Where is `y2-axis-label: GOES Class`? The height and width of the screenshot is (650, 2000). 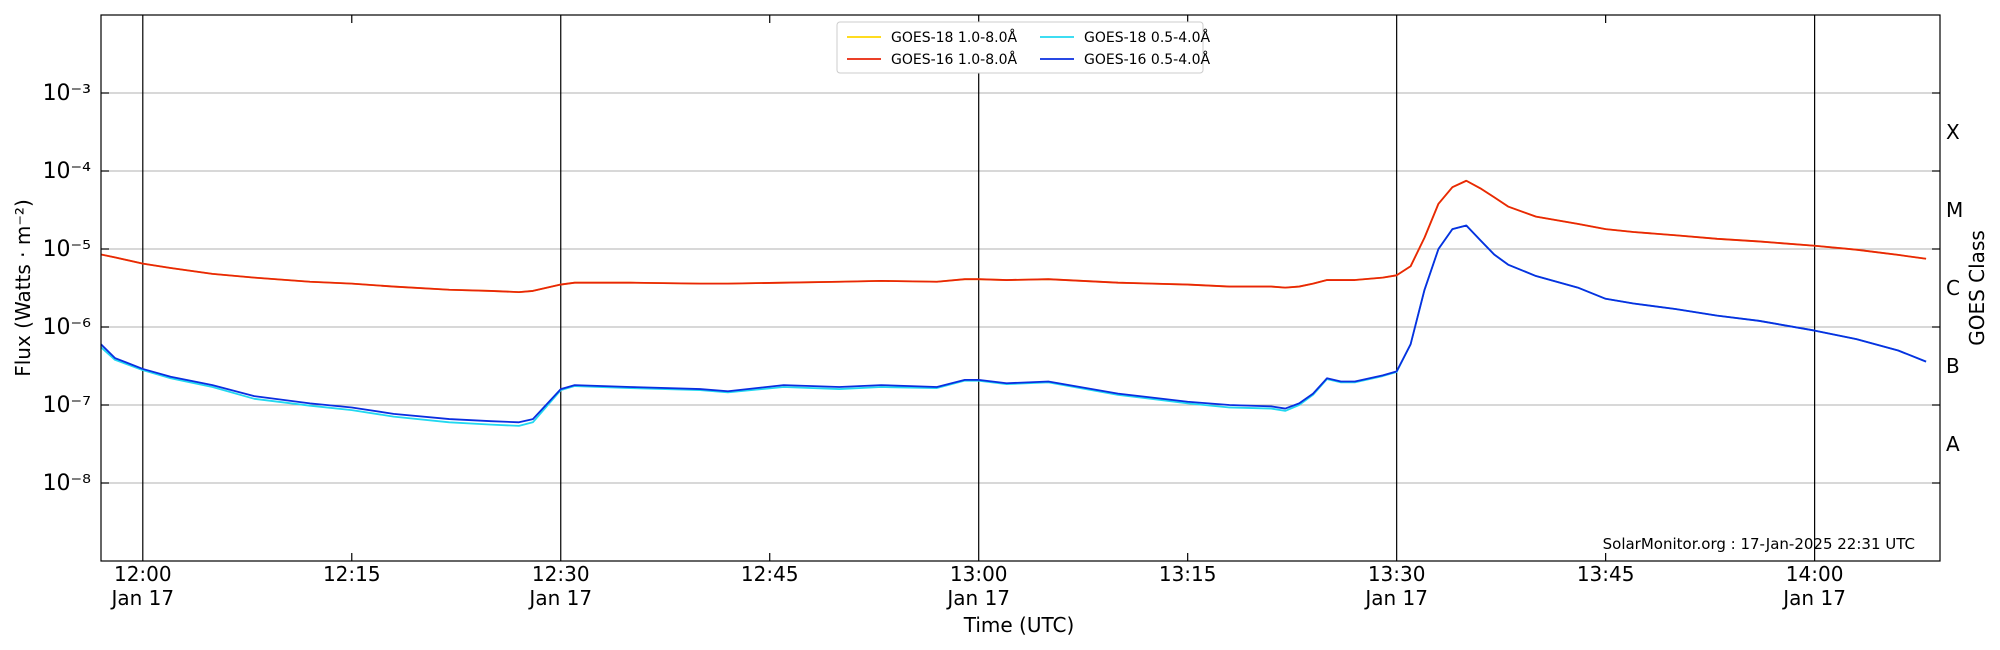 y2-axis-label: GOES Class is located at coordinates (1977, 288).